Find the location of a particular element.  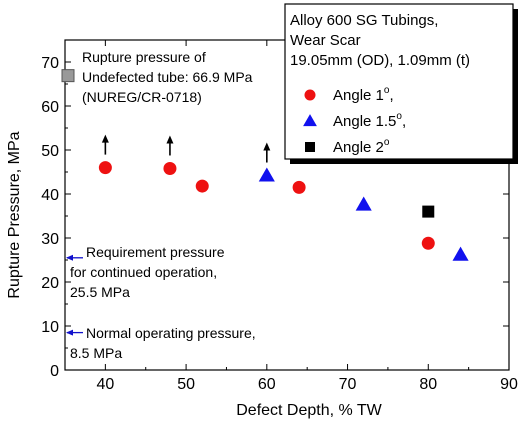

reference-label-line: 8.5 MPa is located at coordinates (96, 353).